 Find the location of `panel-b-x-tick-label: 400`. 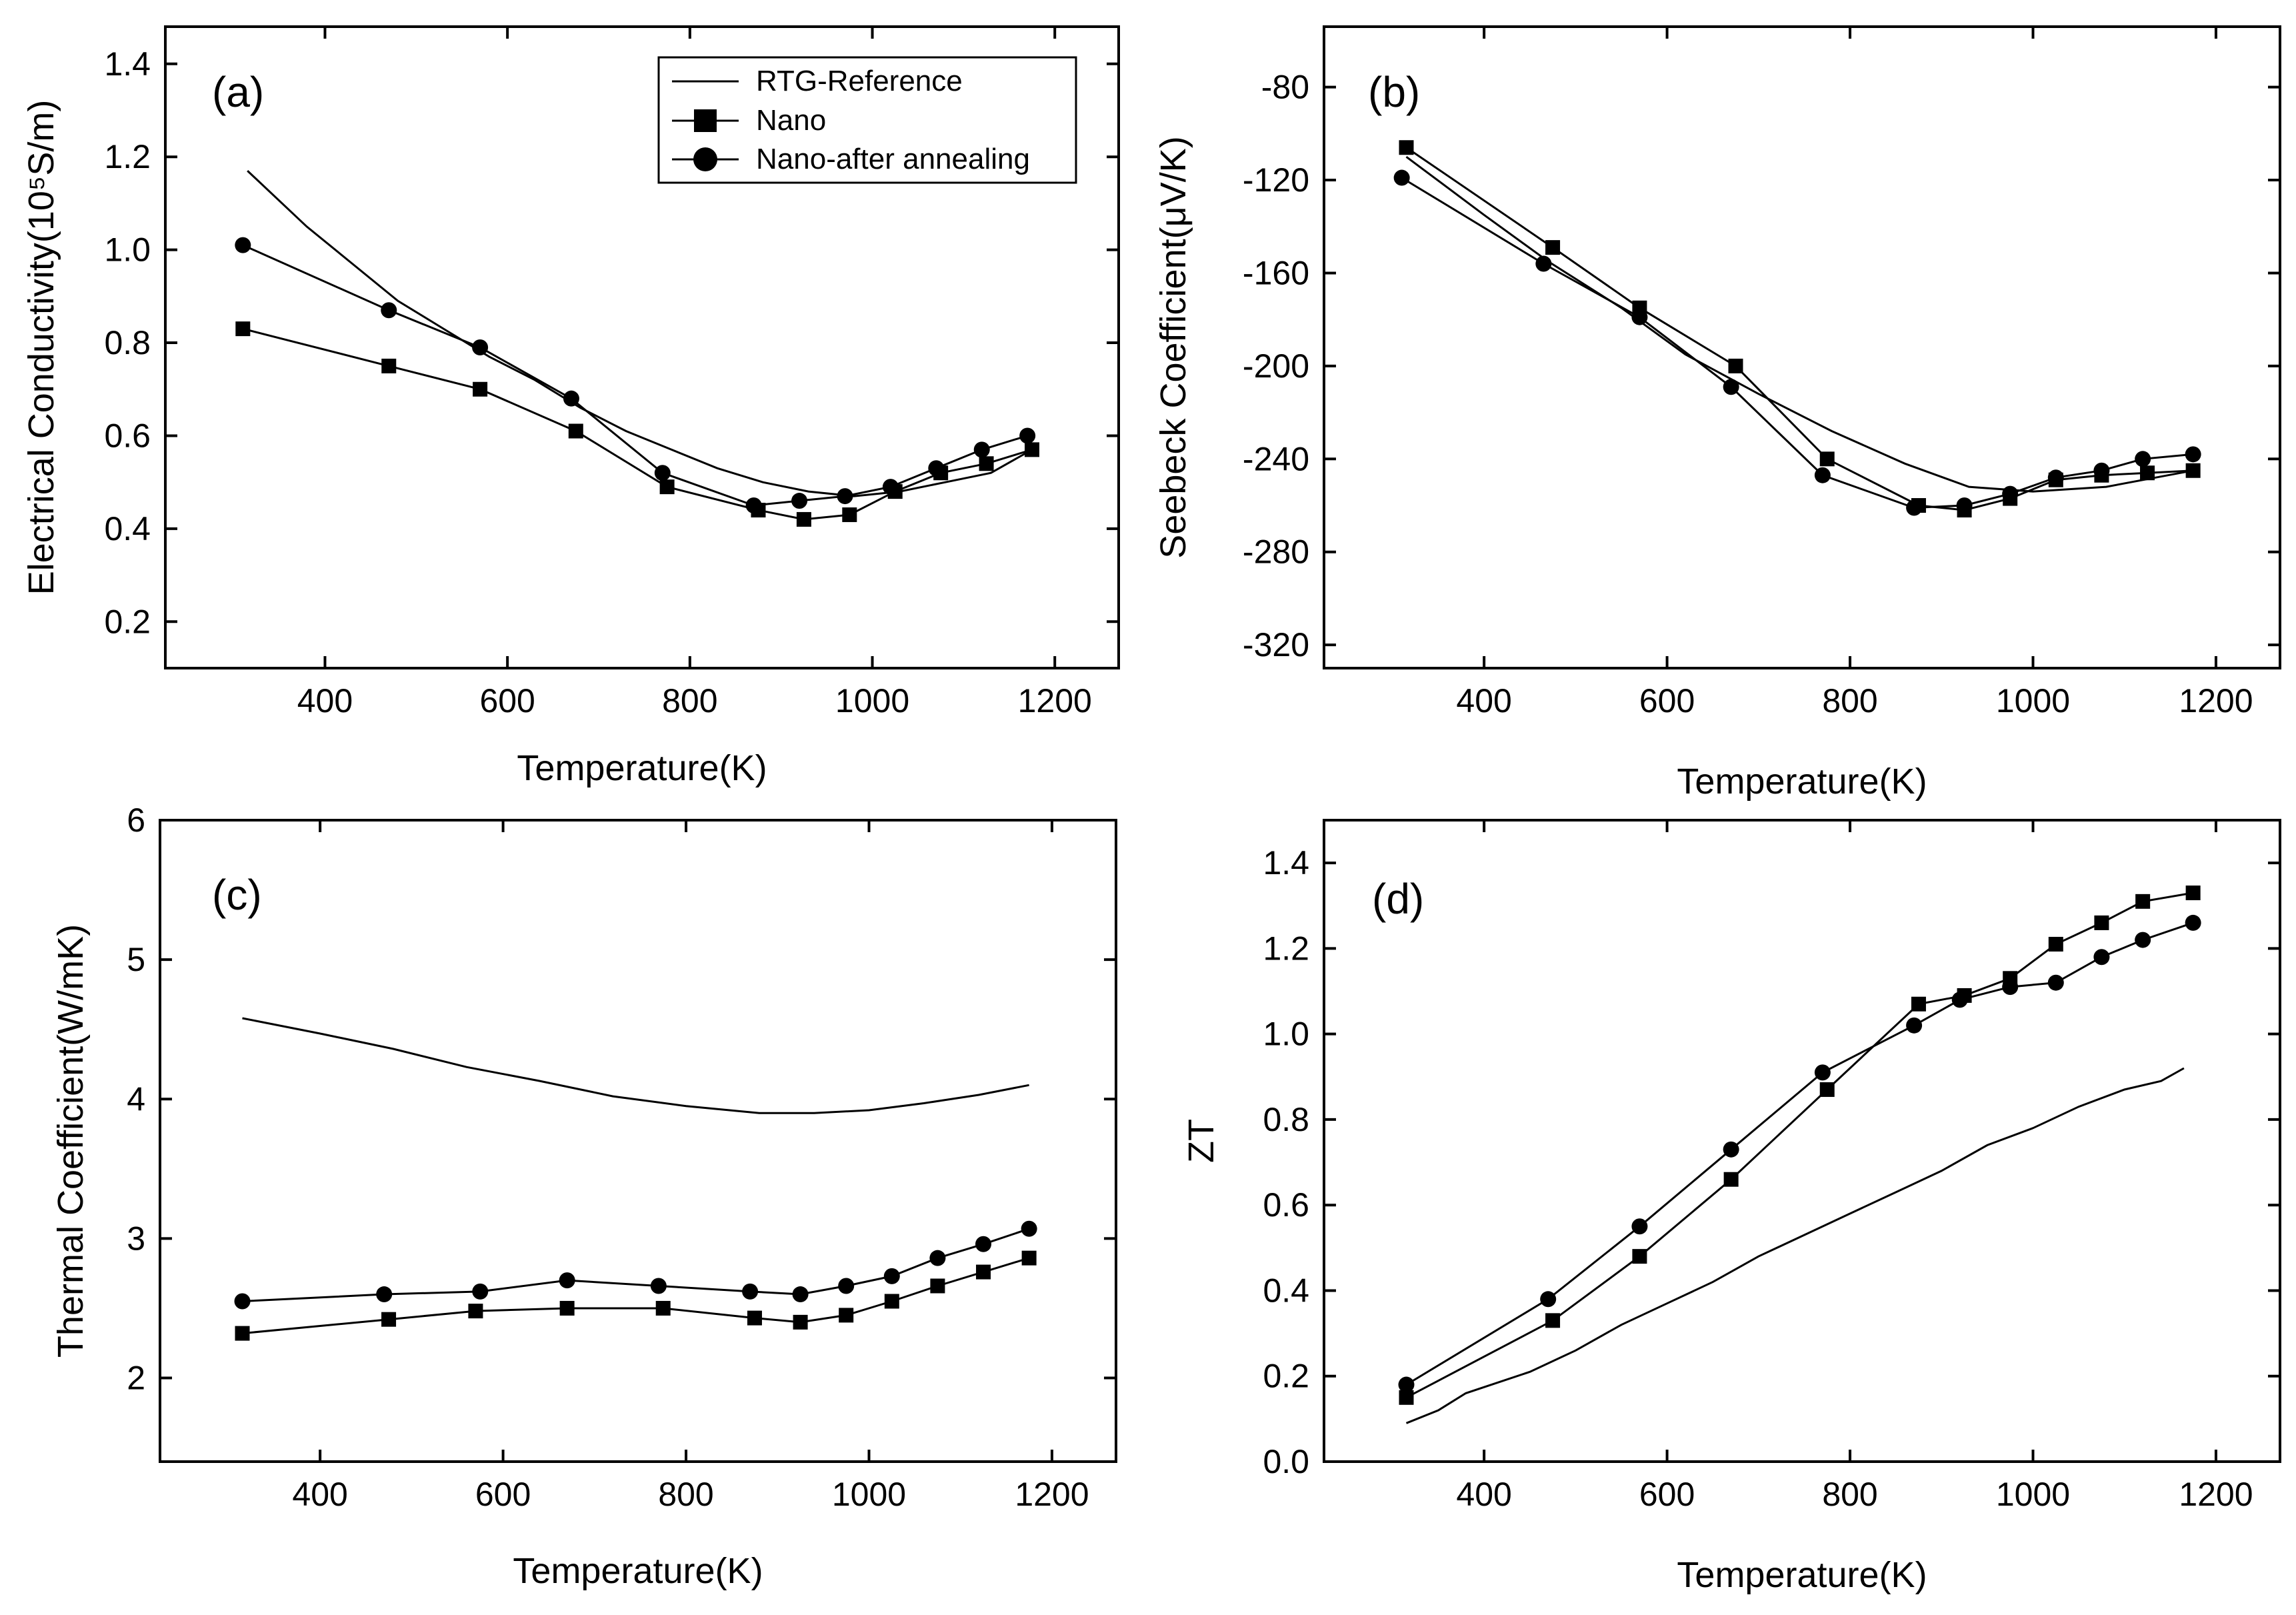

panel-b-x-tick-label: 400 is located at coordinates (1483, 700).